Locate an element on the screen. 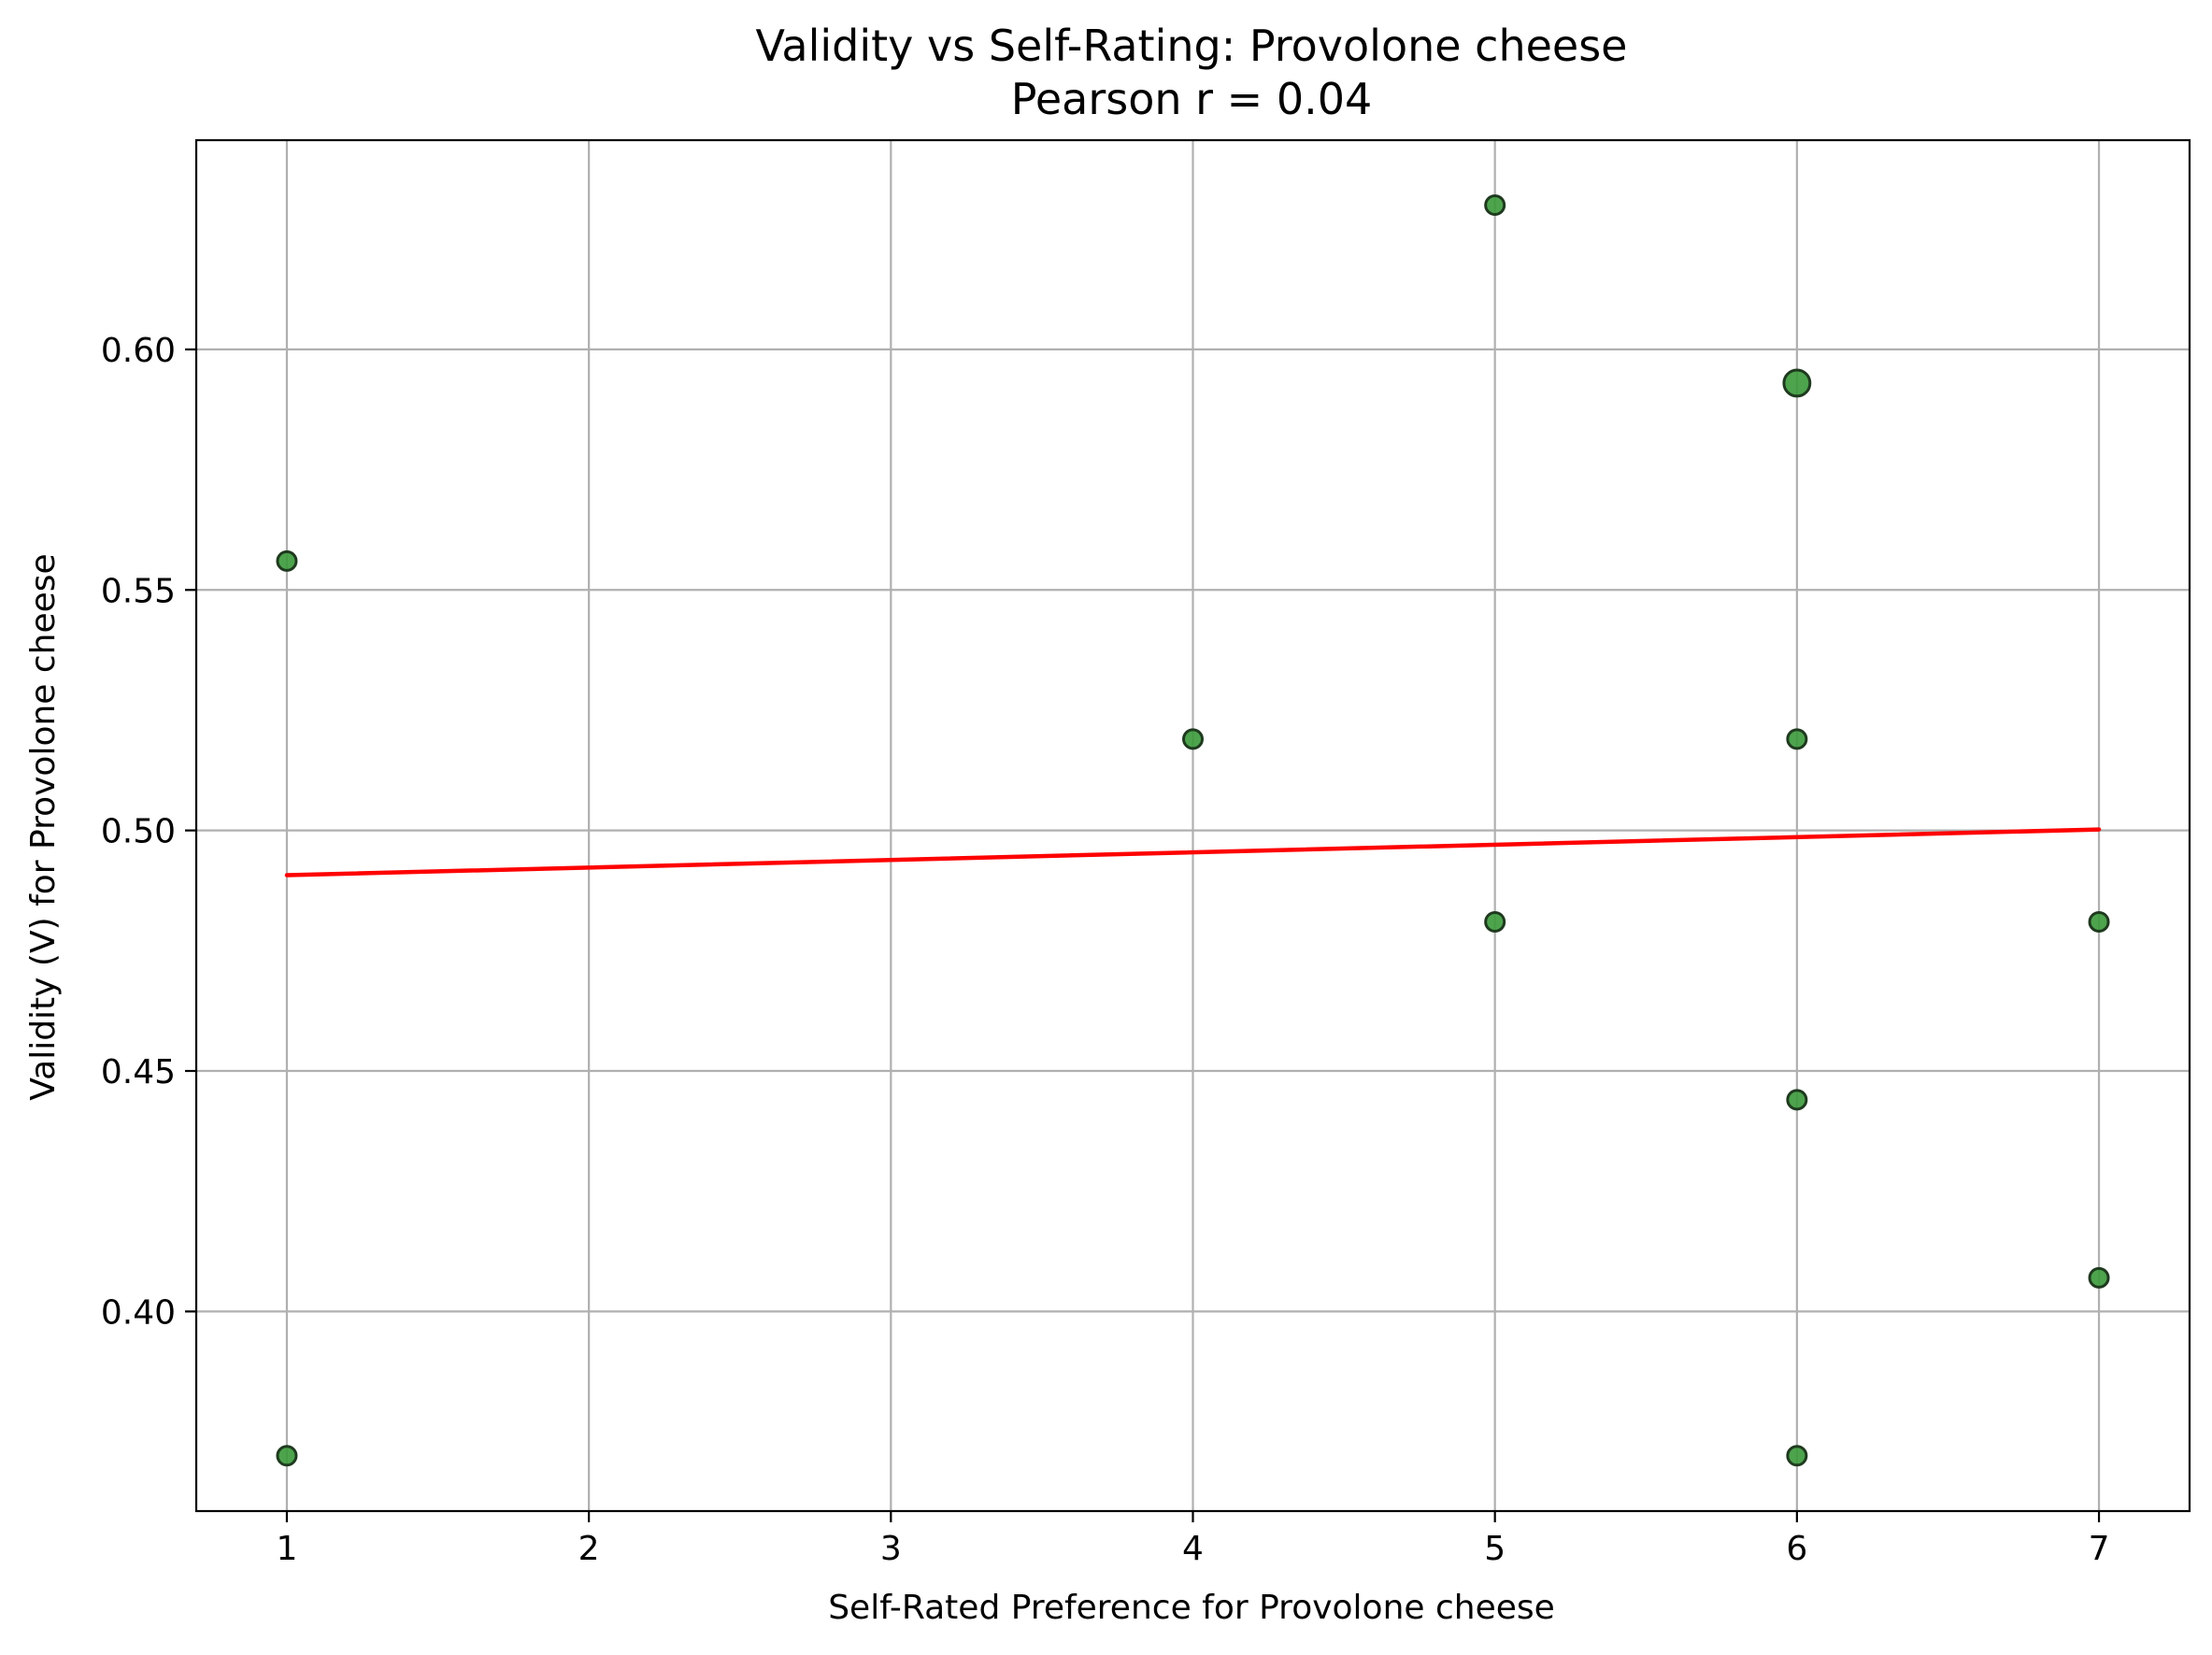  trend-line is located at coordinates (1193, 852).